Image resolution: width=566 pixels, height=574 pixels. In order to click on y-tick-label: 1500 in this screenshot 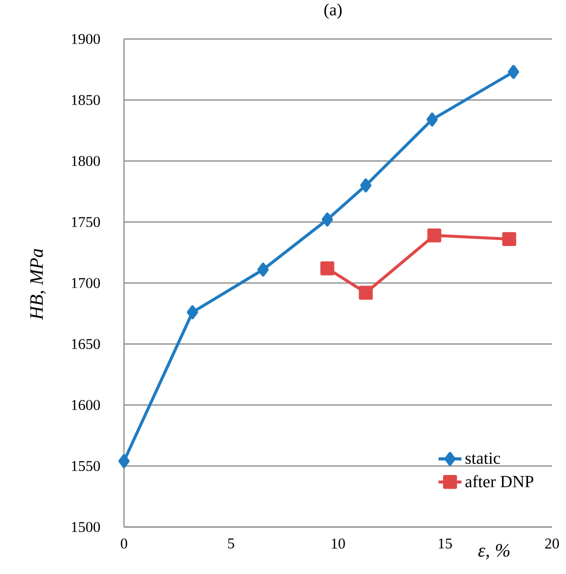, I will do `click(86, 527)`.